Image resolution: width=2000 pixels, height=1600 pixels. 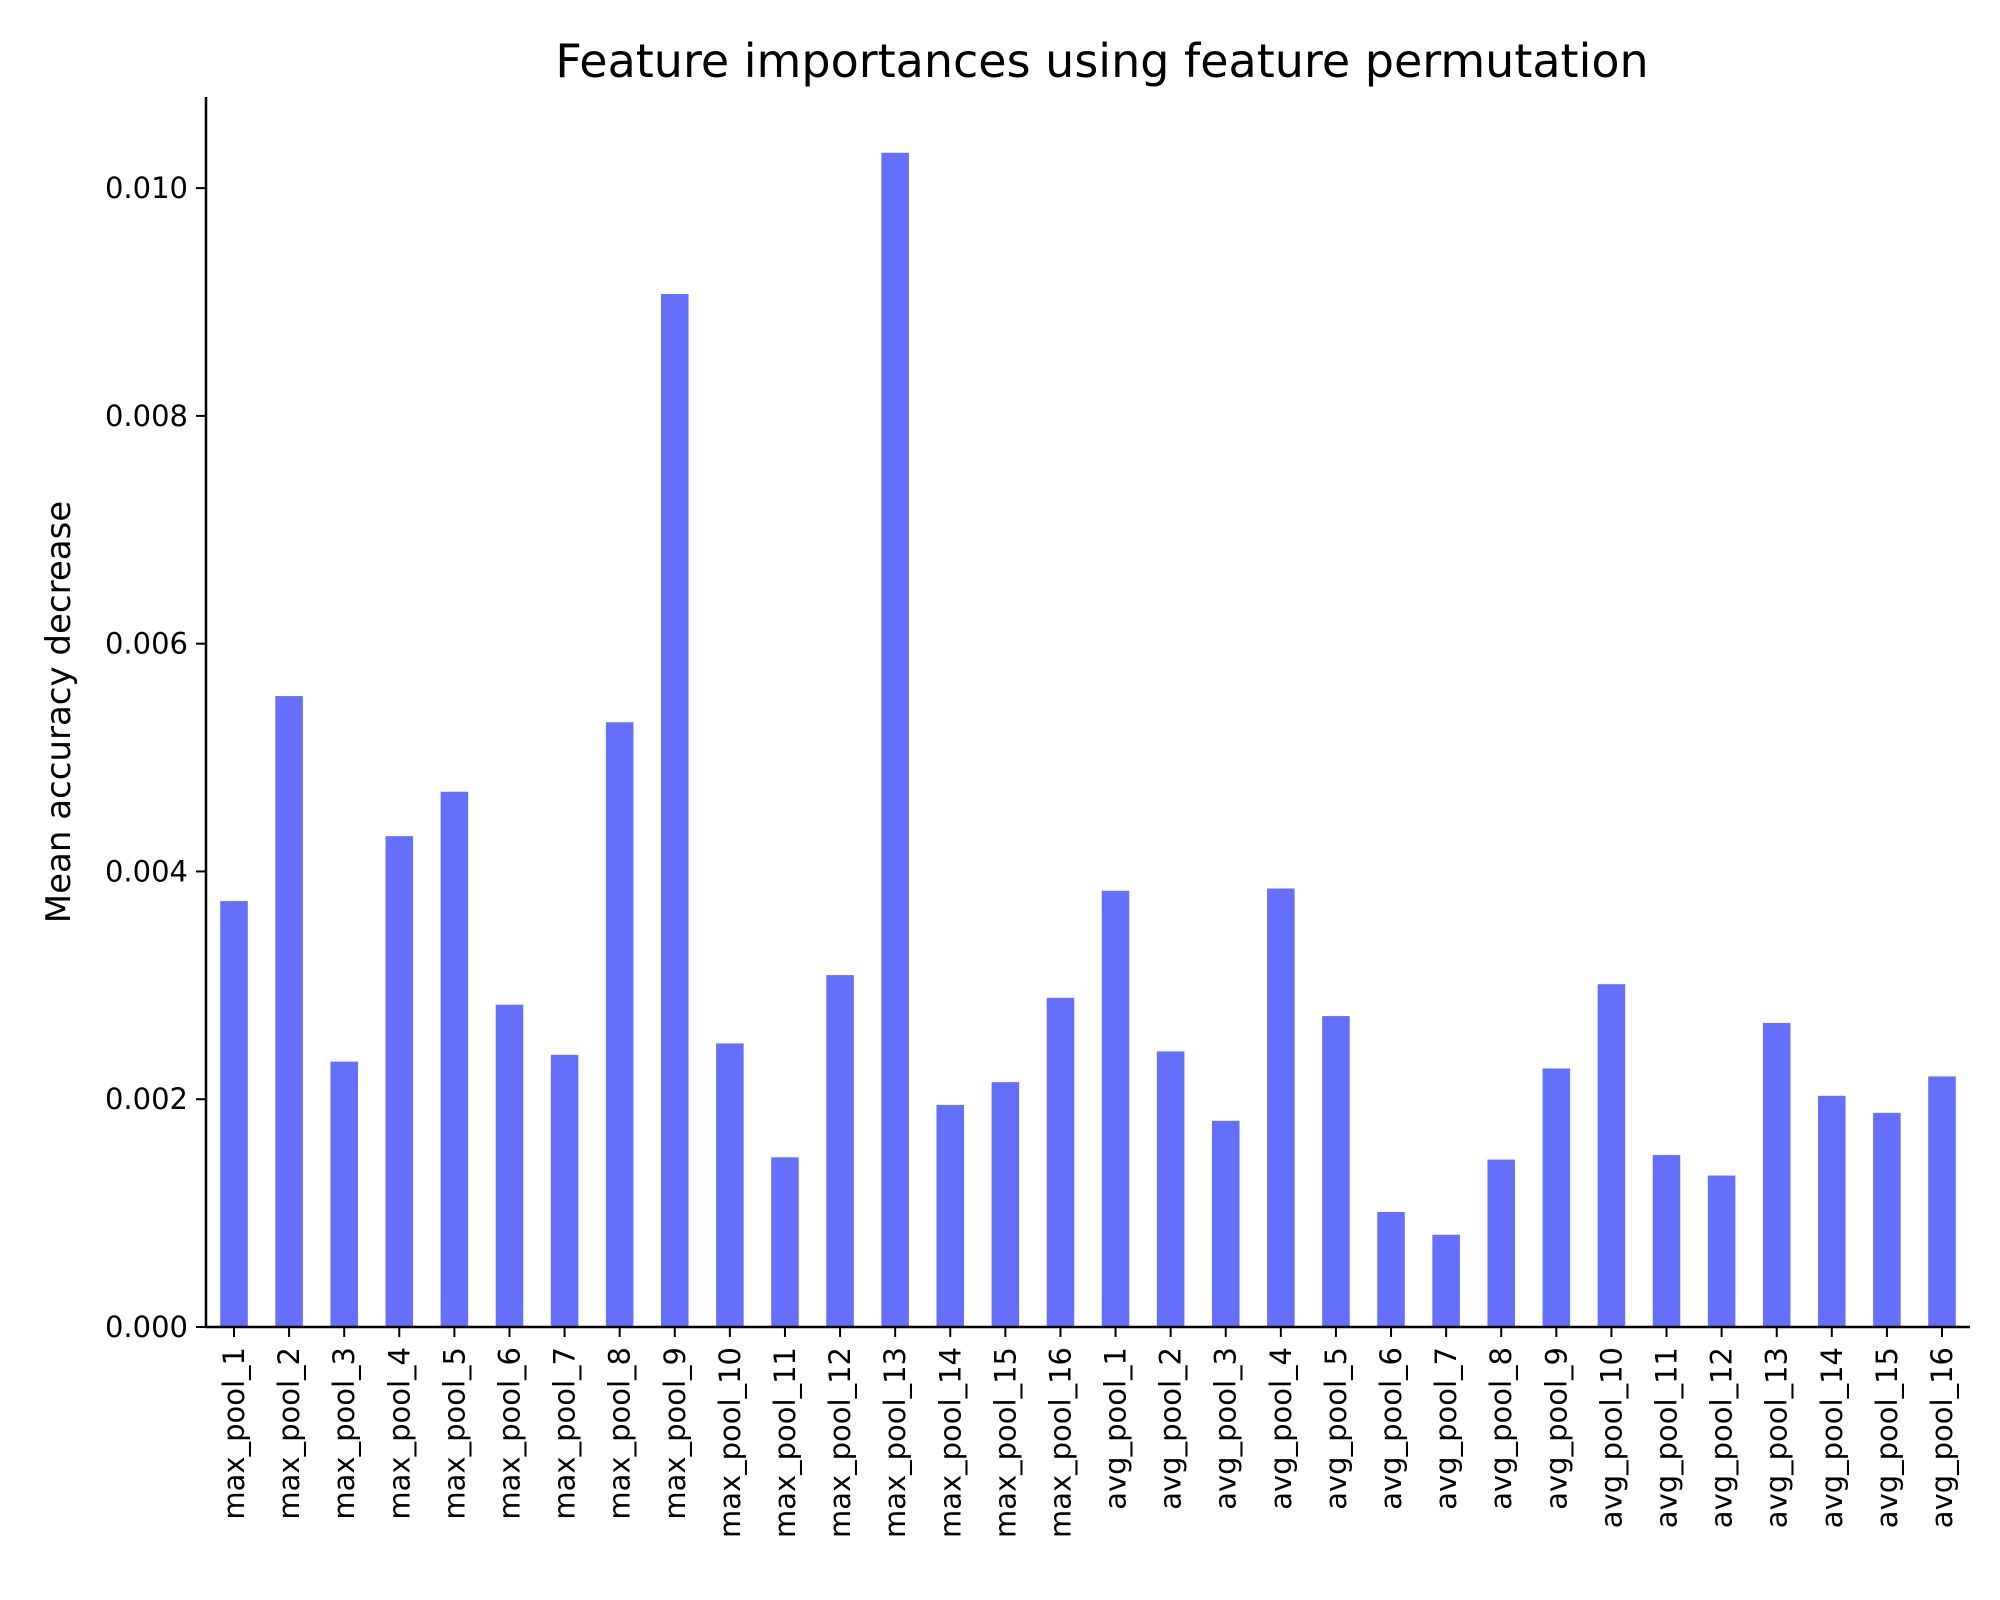 What do you see at coordinates (1281, 1428) in the screenshot?
I see `x-tick-label: avg_pool_4` at bounding box center [1281, 1428].